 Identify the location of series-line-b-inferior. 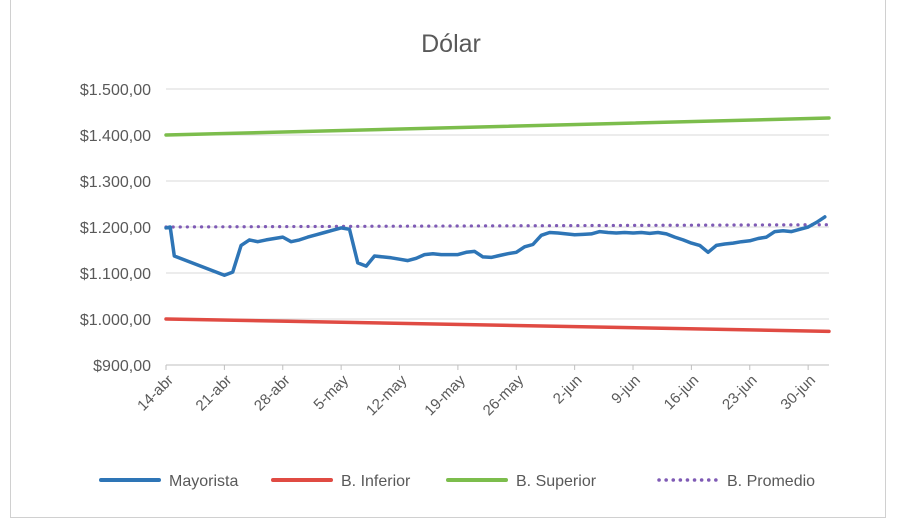
(497, 325).